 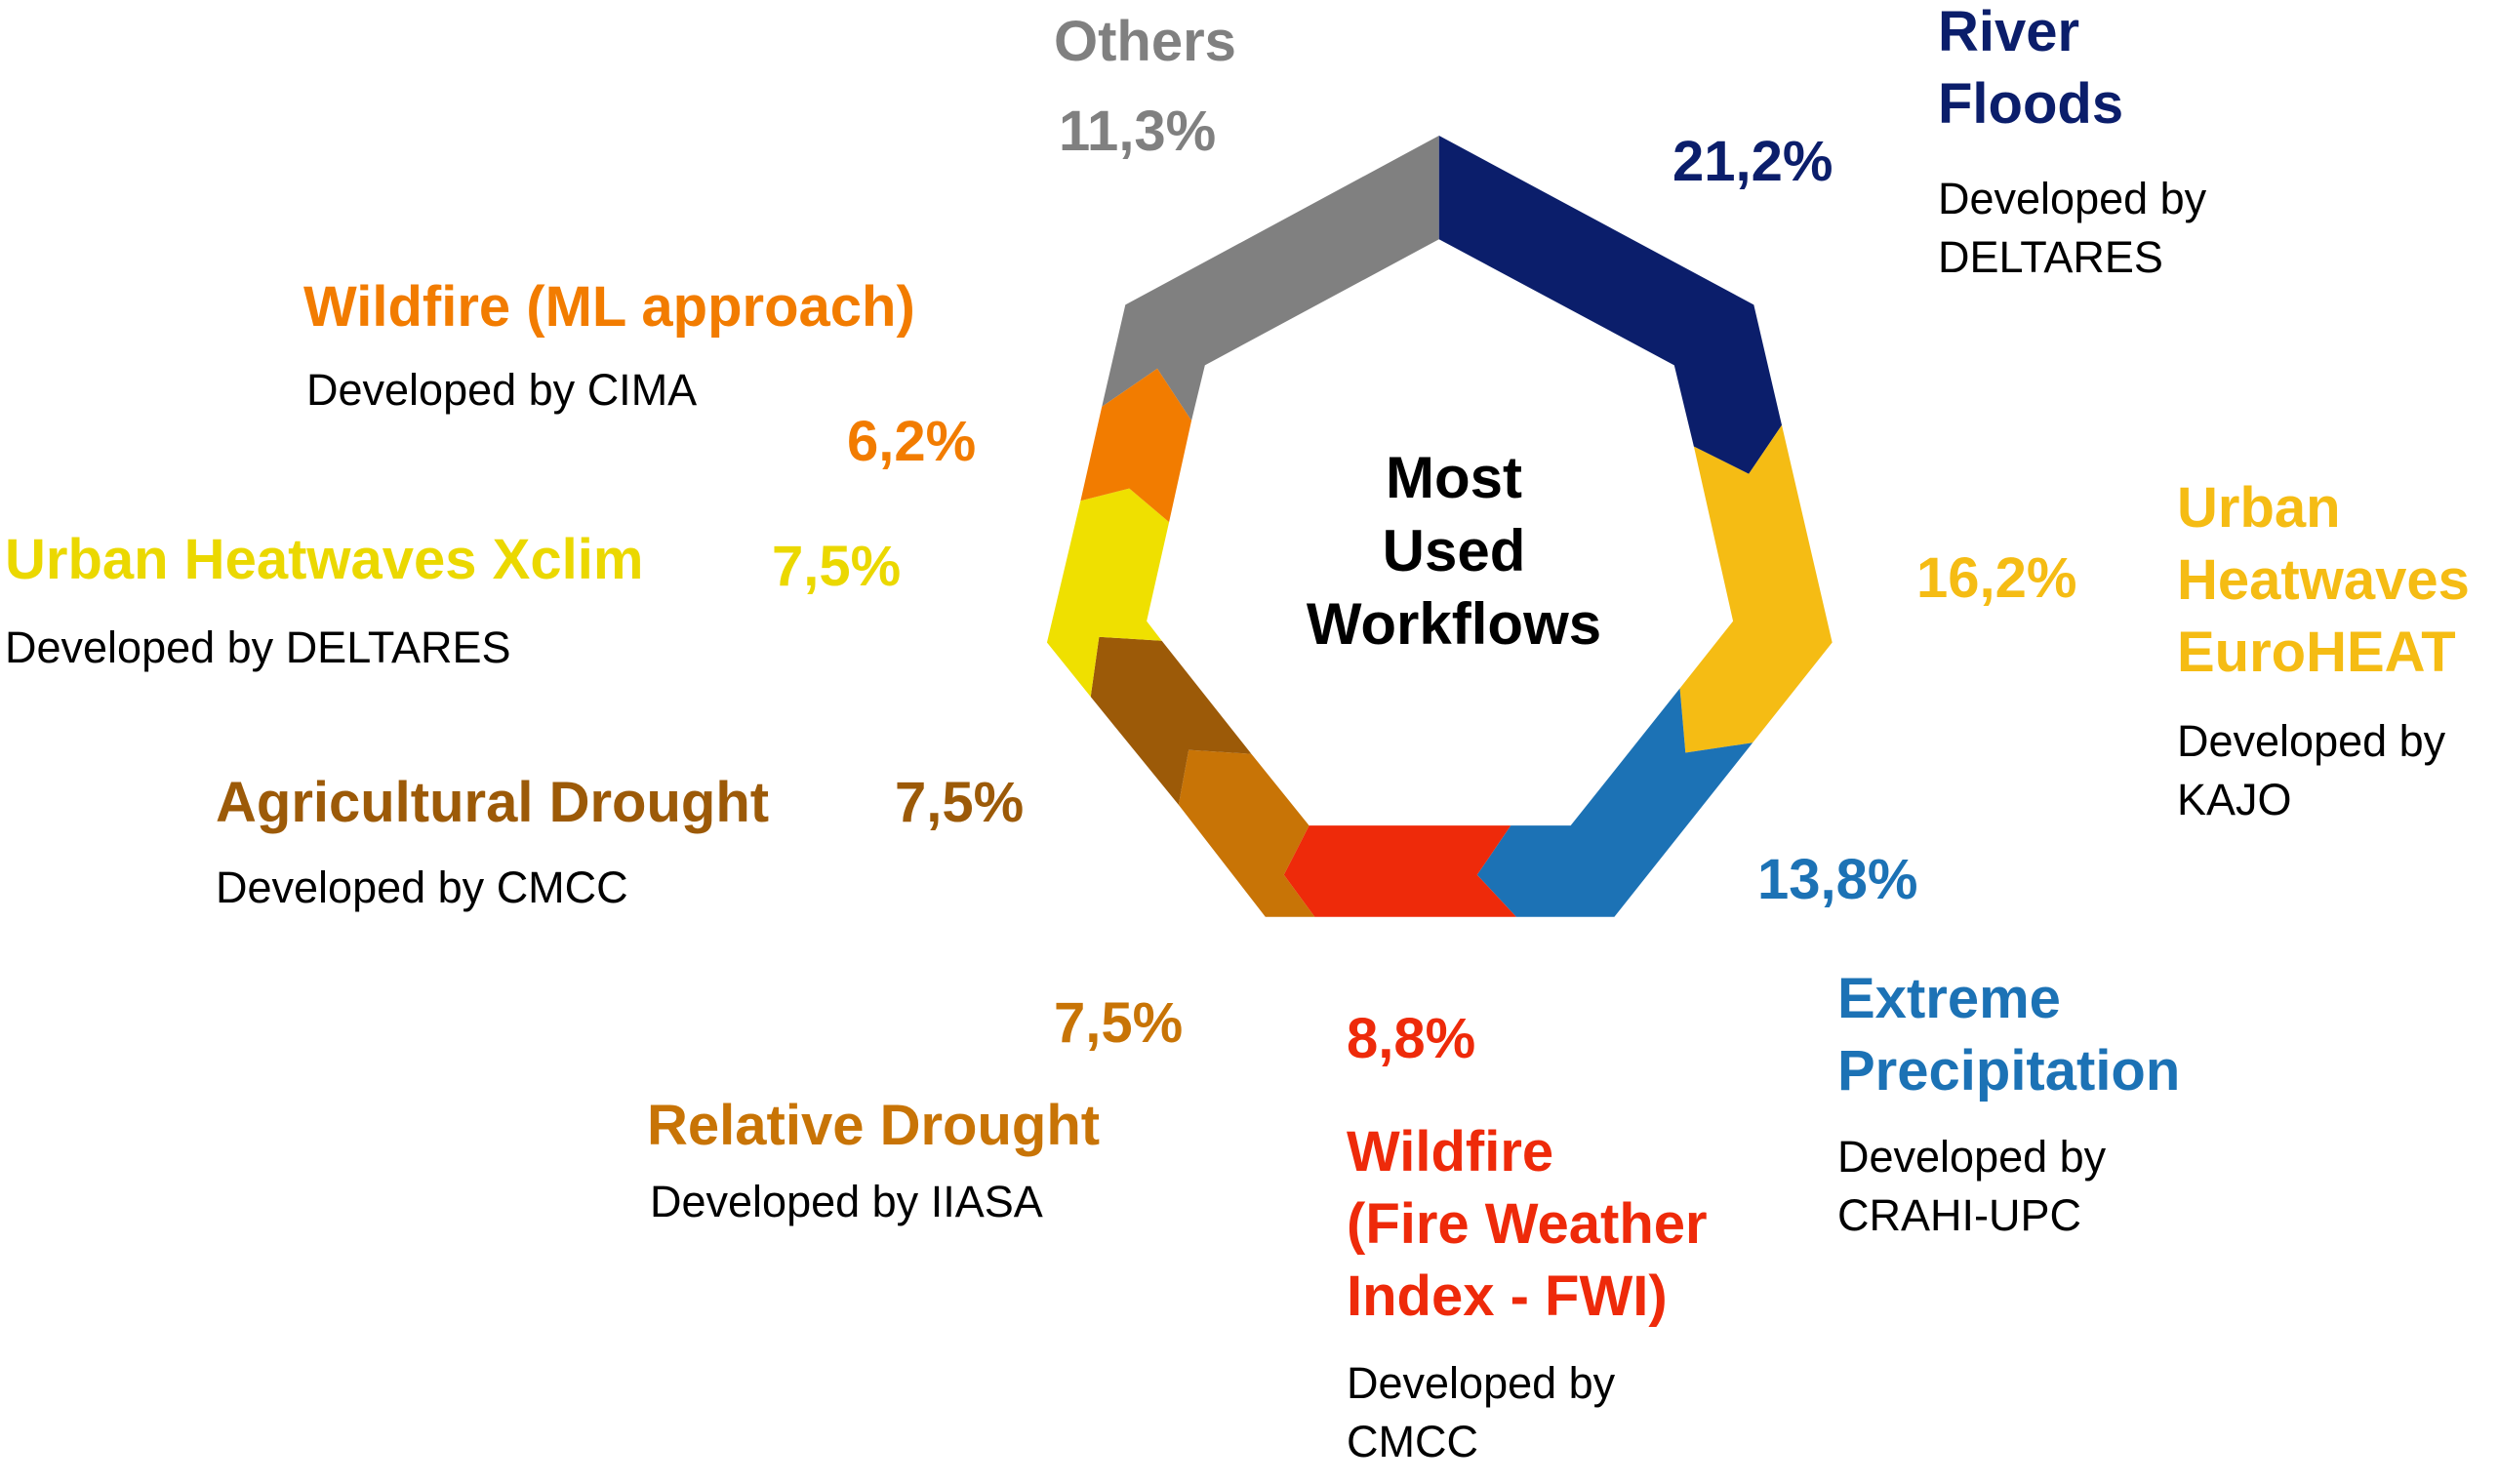 What do you see at coordinates (324, 559) in the screenshot?
I see `label-urban-heatwaves-xclim: Urban Heatwaves Xclim` at bounding box center [324, 559].